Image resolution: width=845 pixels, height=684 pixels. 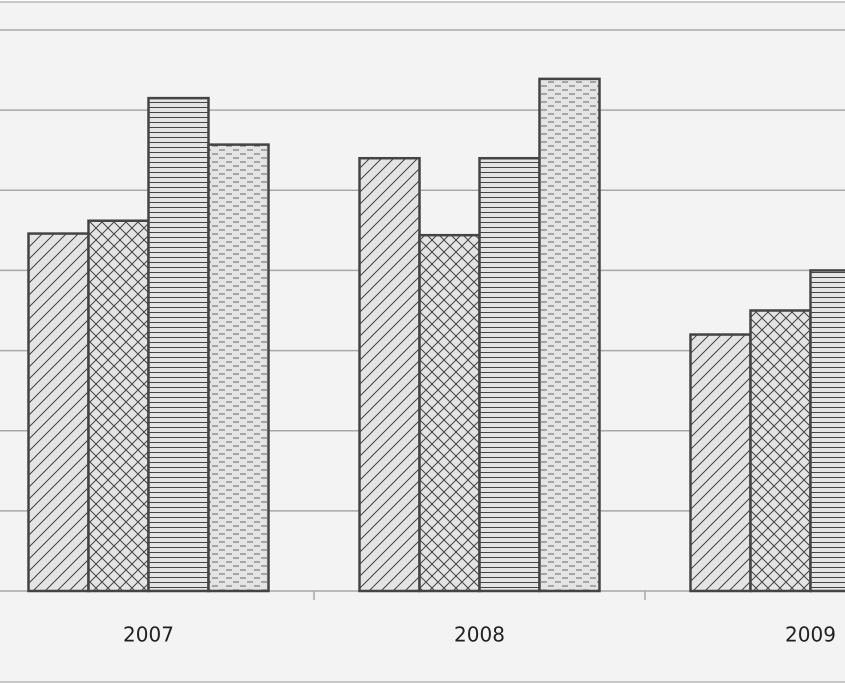 What do you see at coordinates (148, 635) in the screenshot?
I see `x-tick-label: 2007` at bounding box center [148, 635].